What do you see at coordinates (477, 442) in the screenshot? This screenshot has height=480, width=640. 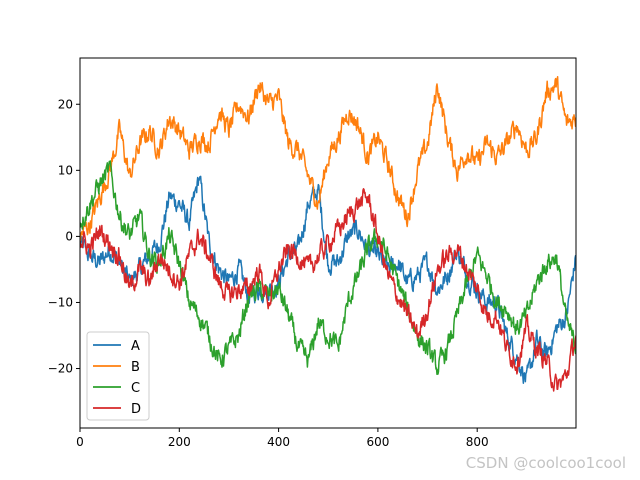 I see `x-tick-label: 800` at bounding box center [477, 442].